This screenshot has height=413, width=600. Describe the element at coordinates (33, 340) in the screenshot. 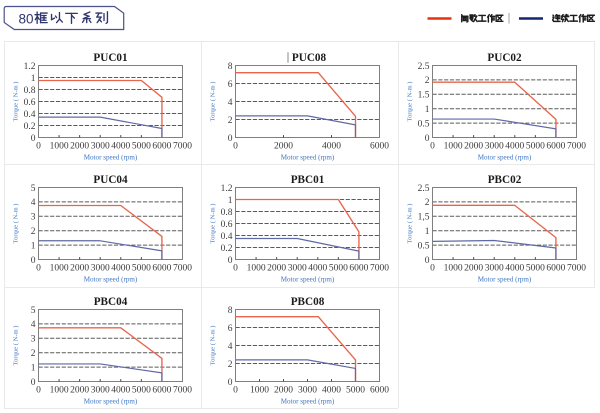

I see `svg-text: 3` at that location.